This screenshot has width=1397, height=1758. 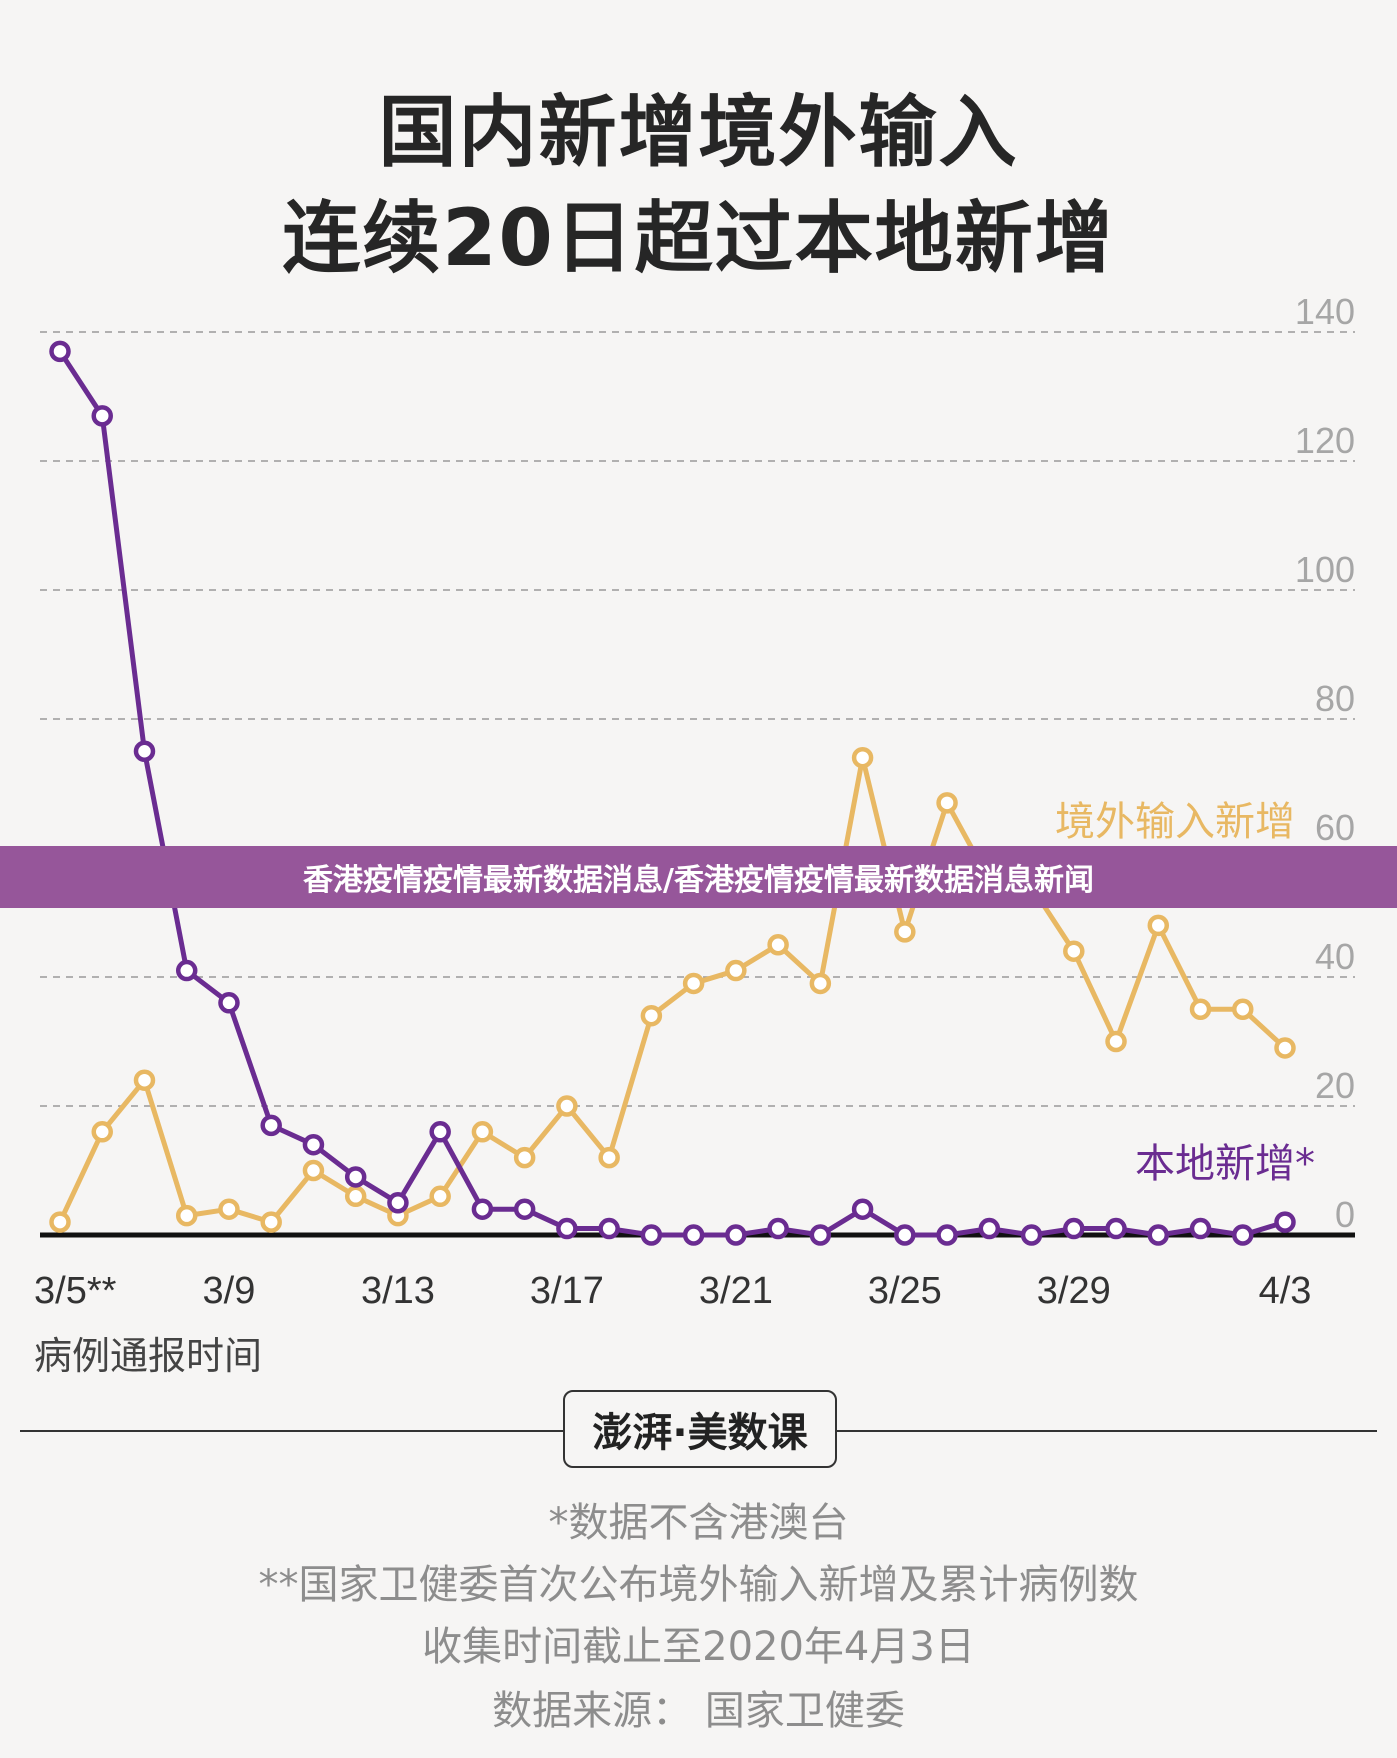 I want to click on series-1-point-3/9, so click(x=229, y=1003).